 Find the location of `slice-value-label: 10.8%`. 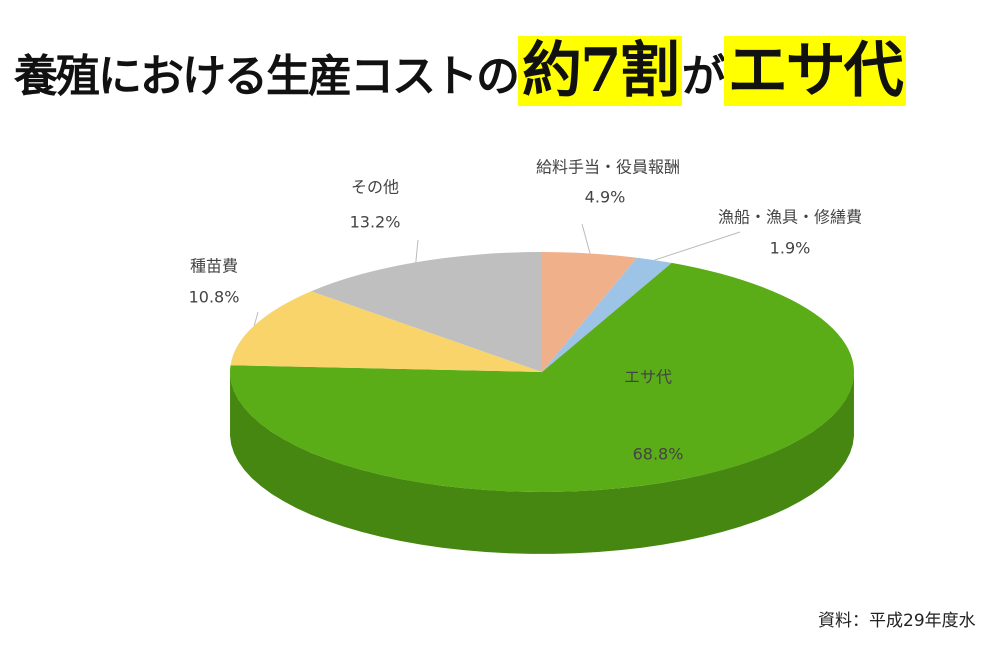

slice-value-label: 10.8% is located at coordinates (214, 297).